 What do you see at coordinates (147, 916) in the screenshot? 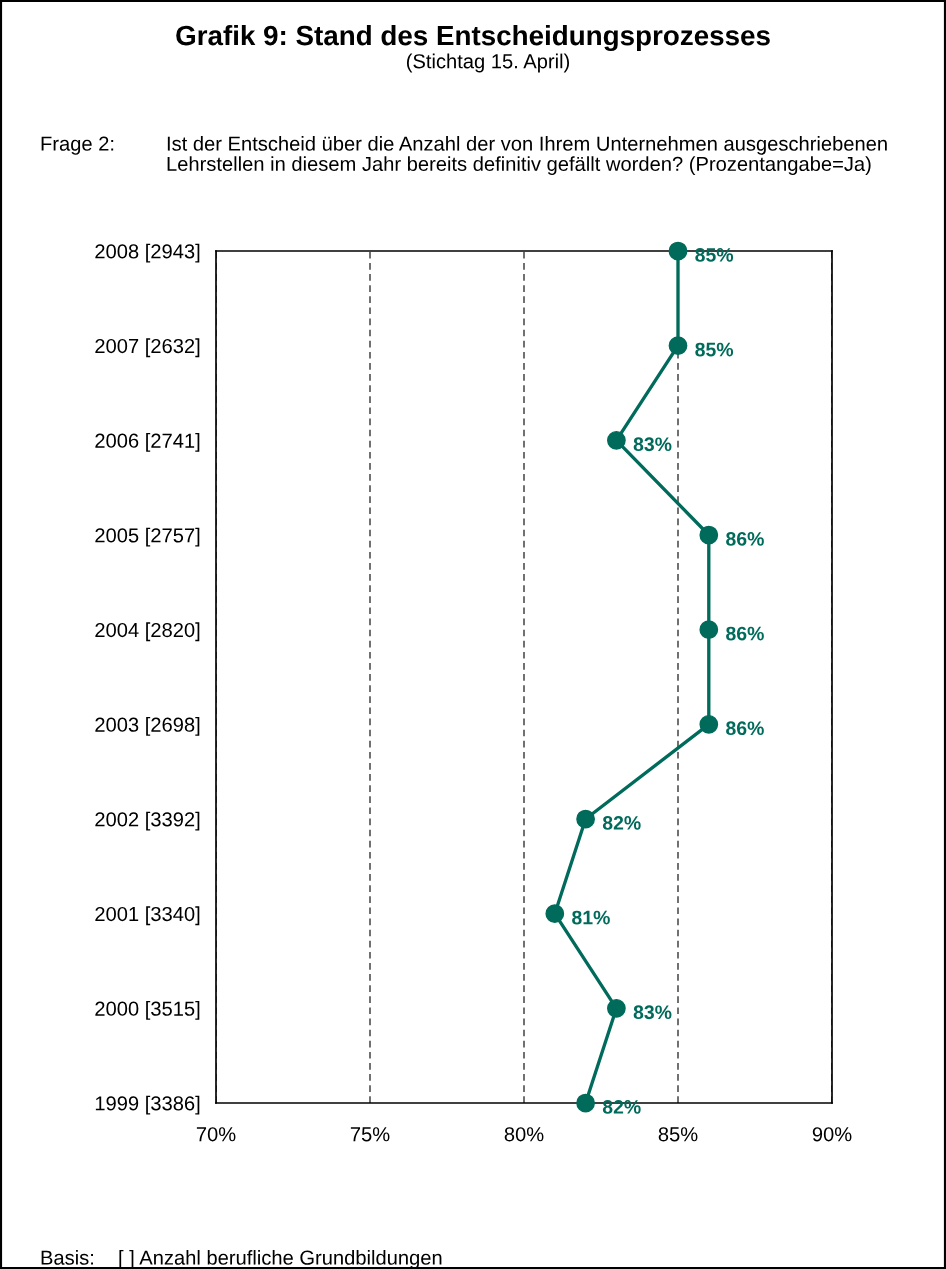
I see `y-tick-label: 2001 [3340]` at bounding box center [147, 916].